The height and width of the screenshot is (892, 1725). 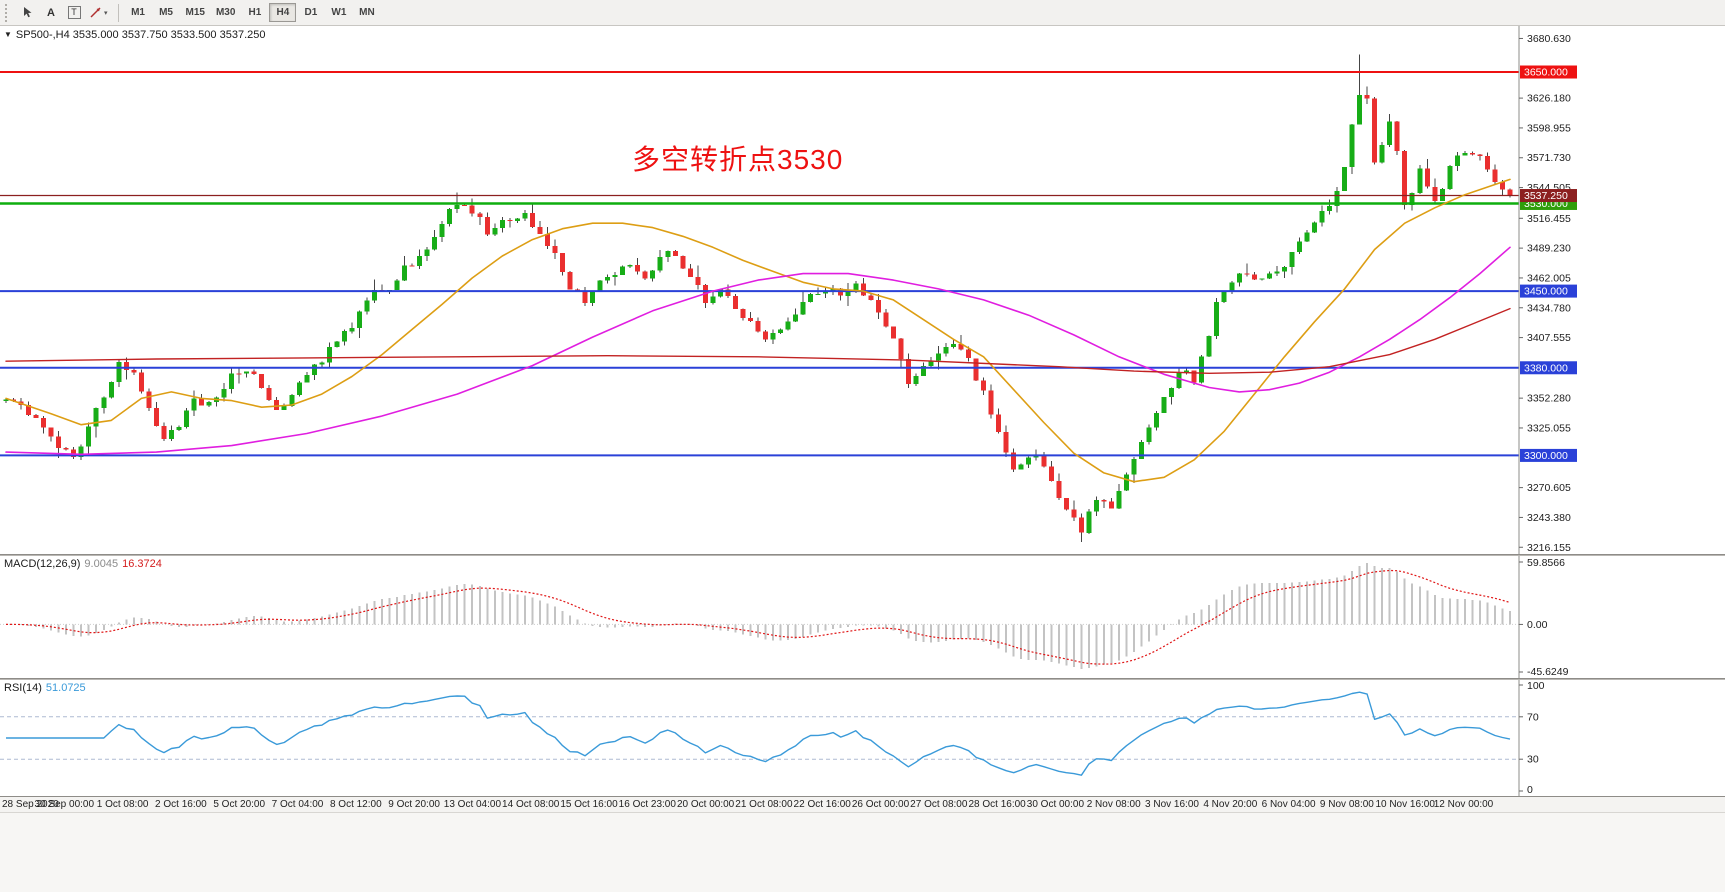 I want to click on time-axis-label: 7 Oct 04:00, so click(x=297, y=804).